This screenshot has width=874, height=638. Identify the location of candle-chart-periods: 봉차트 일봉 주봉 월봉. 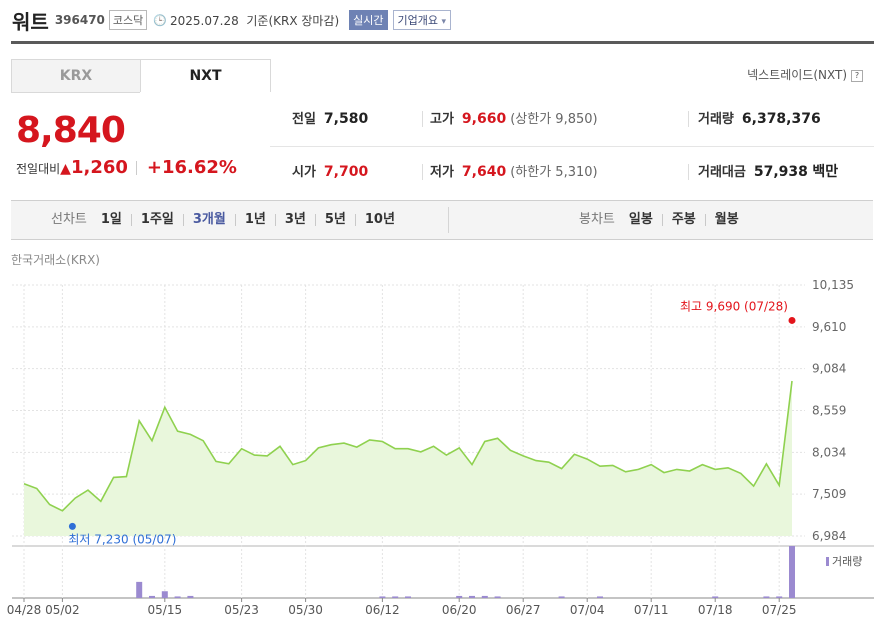
(659, 220).